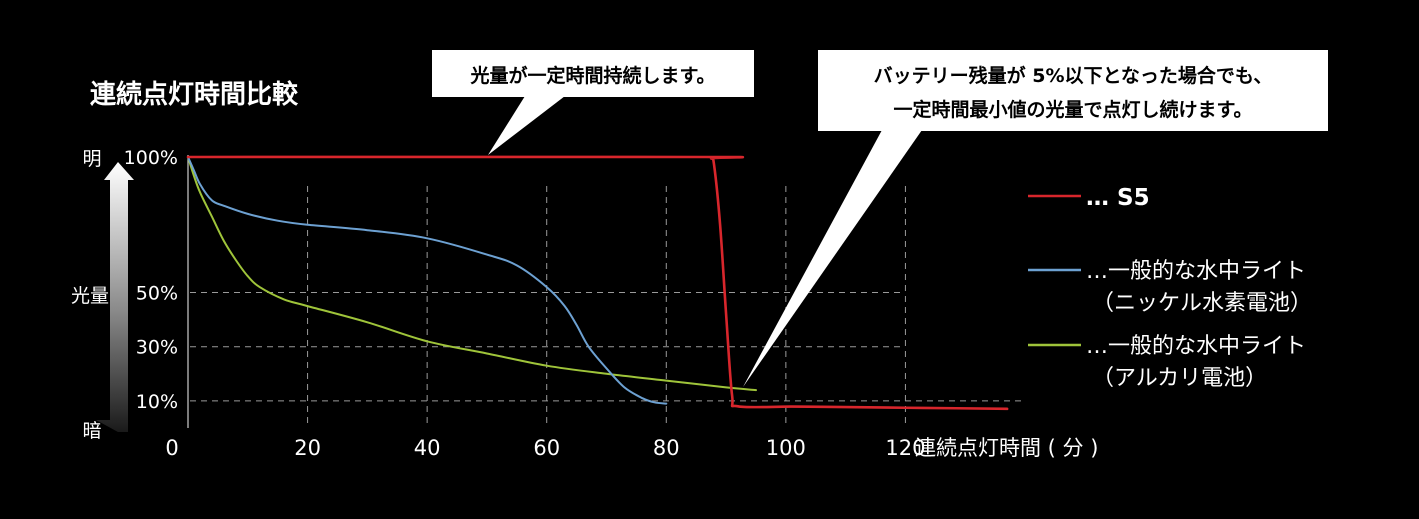 The width and height of the screenshot is (1419, 519). Describe the element at coordinates (1202, 303) in the screenshot. I see `legend-sub-nimh: （ニッケル水素電池）` at that location.